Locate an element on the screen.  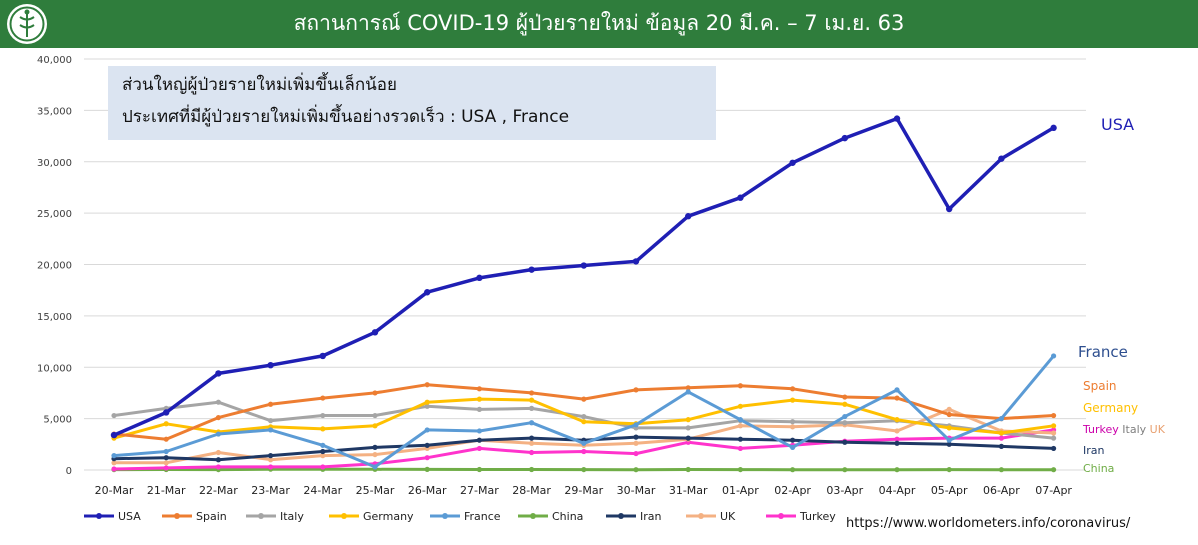
legend-label-germany: Germany is located at coordinates (388, 516).